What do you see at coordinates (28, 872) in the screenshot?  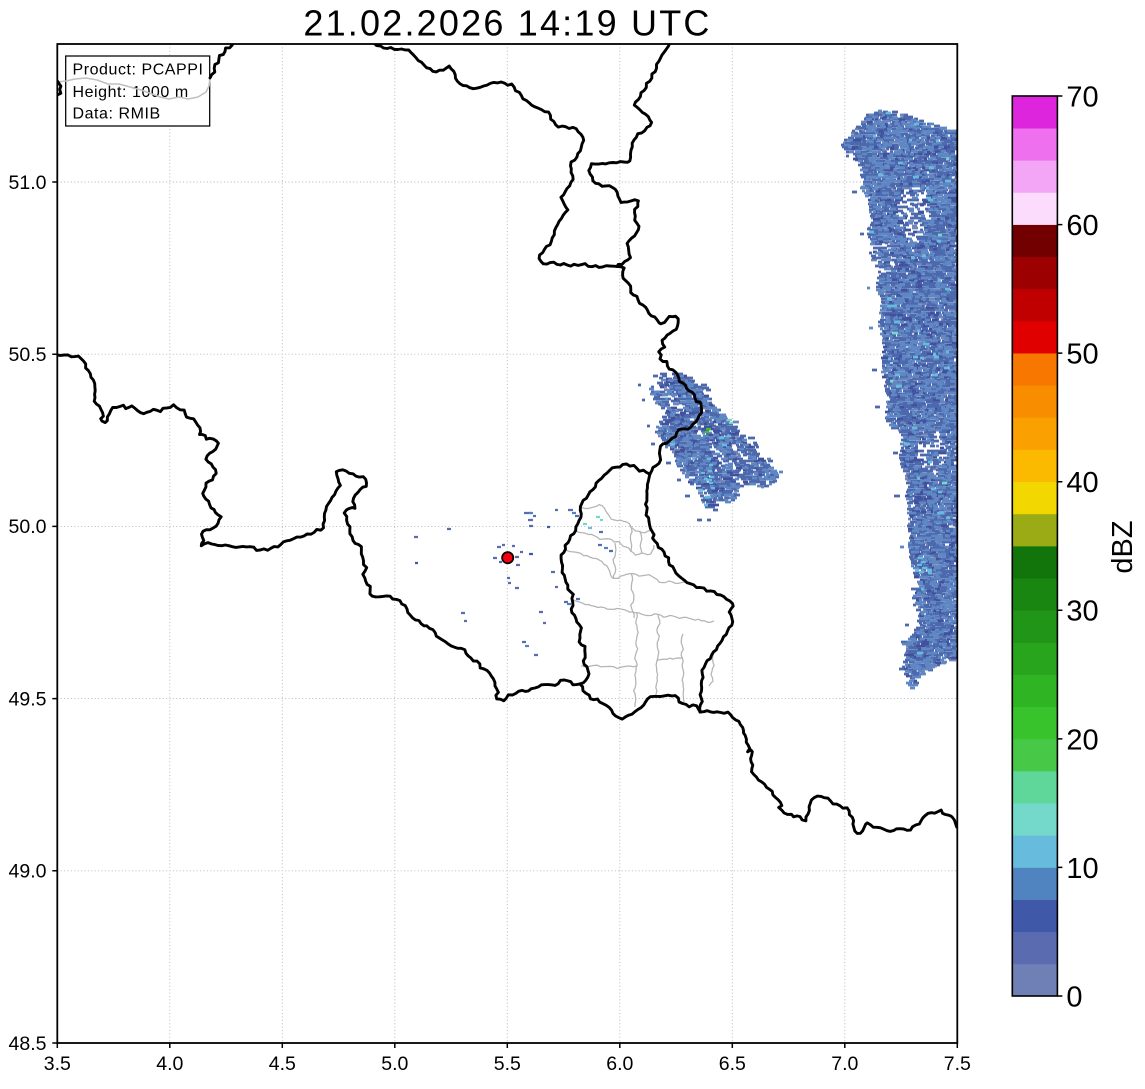 I see `svg-text: 49.0` at bounding box center [28, 872].